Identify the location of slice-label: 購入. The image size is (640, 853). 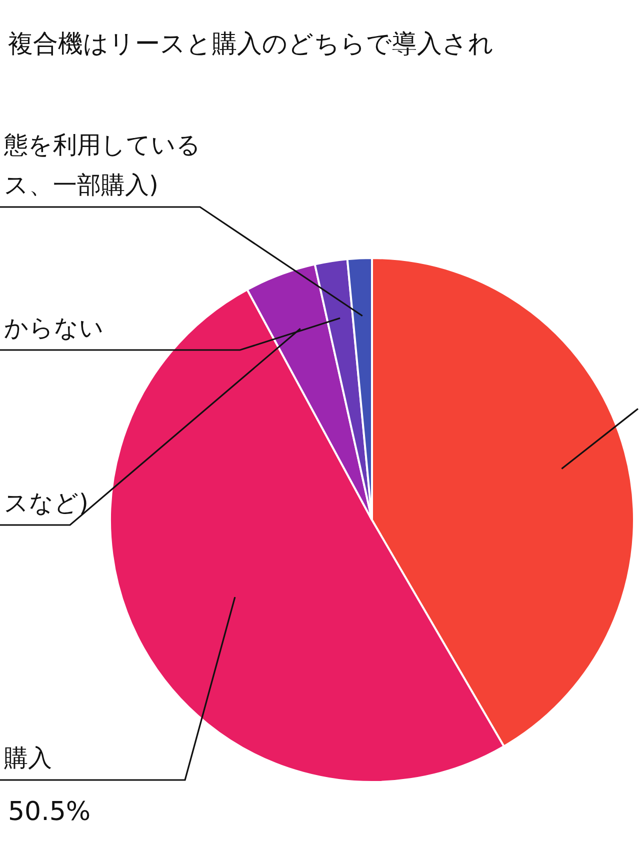
(28, 758).